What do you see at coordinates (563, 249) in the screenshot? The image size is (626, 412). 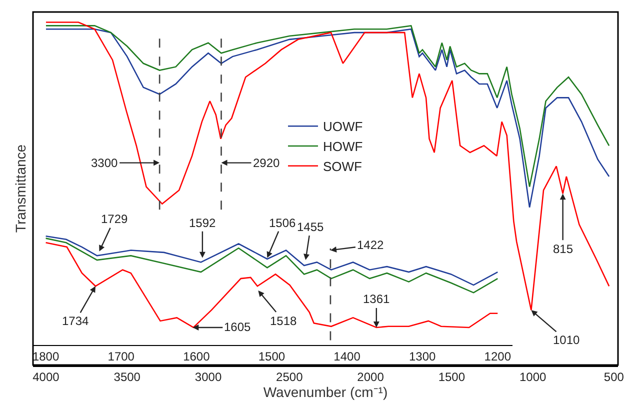 I see `annotation: 815` at bounding box center [563, 249].